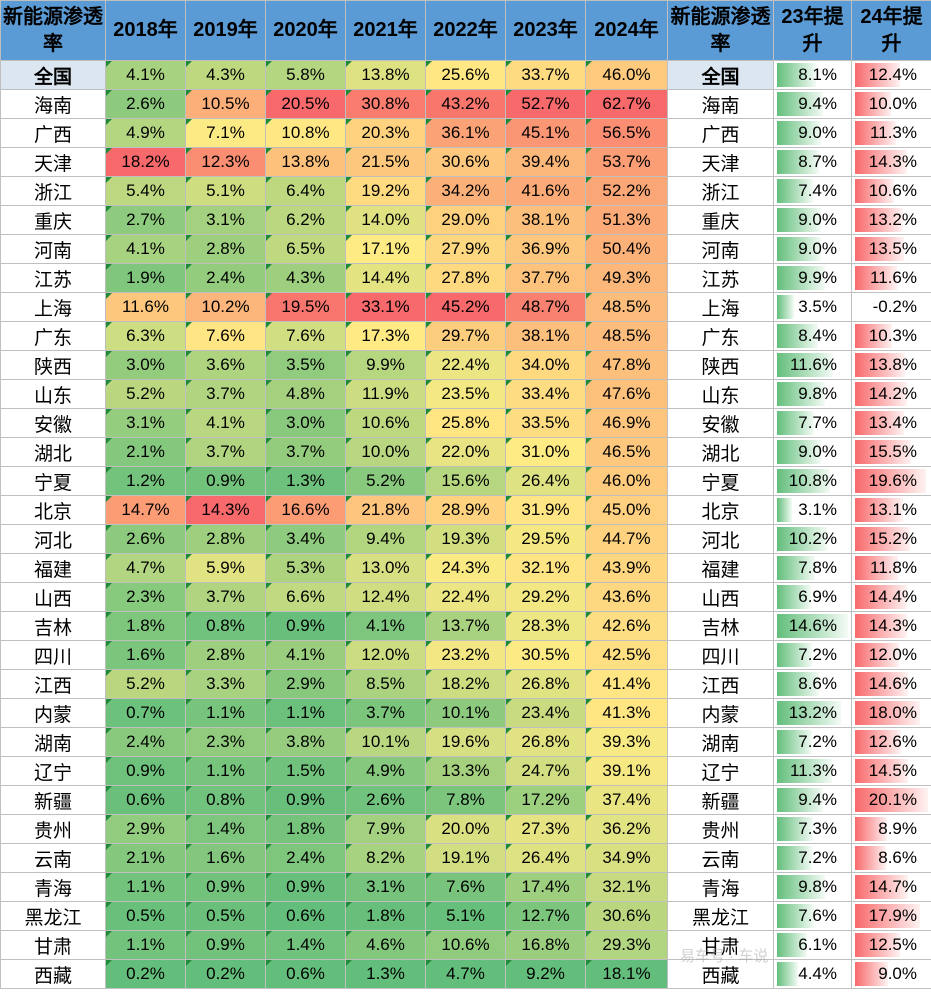  What do you see at coordinates (626, 684) in the screenshot?
I see `value-cell: 41.4%` at bounding box center [626, 684].